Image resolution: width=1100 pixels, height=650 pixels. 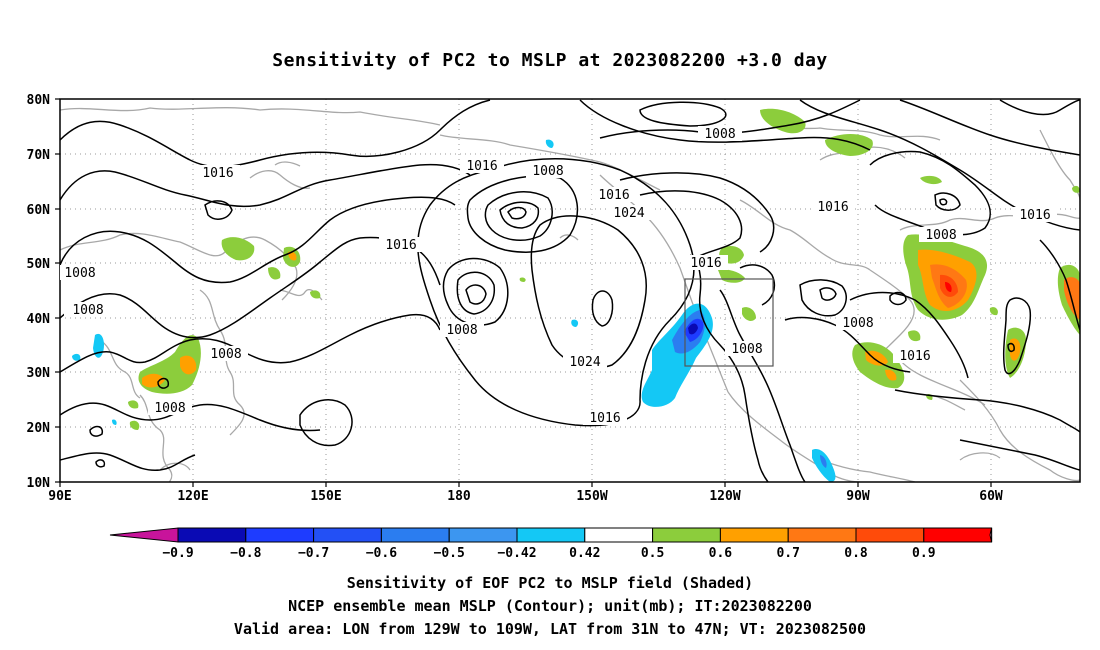 What do you see at coordinates (459, 496) in the screenshot?
I see `lon-label: 180` at bounding box center [459, 496].